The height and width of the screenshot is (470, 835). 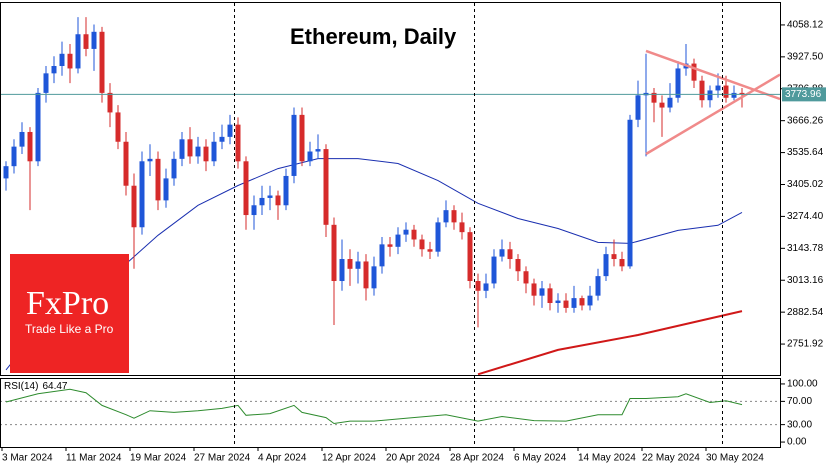 I want to click on x-tick-label: 30 May 2024, so click(x=735, y=458).